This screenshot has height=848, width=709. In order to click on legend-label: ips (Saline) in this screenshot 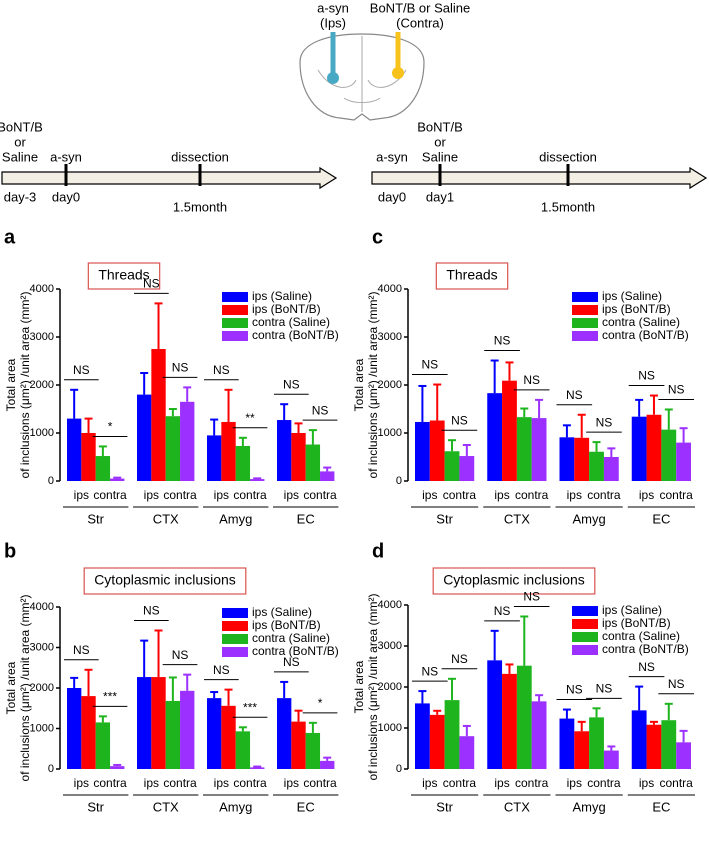, I will do `click(282, 296)`.